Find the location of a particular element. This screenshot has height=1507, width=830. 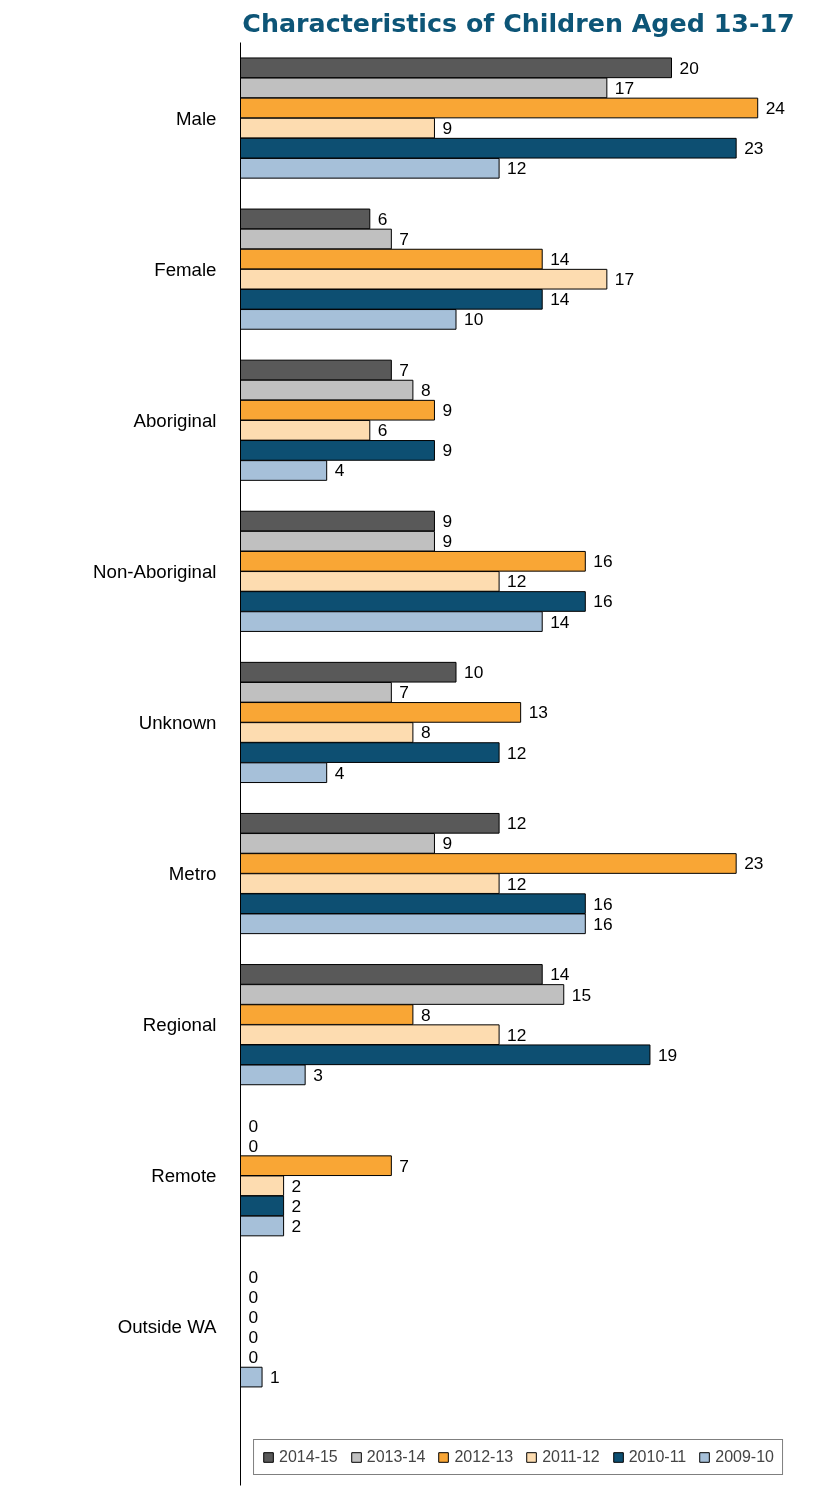

y-tick-label: Aboriginal is located at coordinates (175, 420).